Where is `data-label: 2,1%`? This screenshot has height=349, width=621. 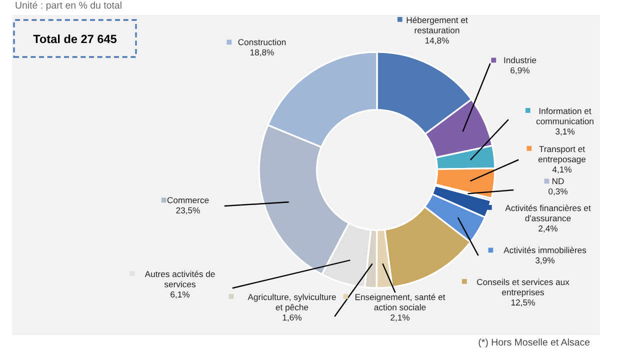 data-label: 2,1% is located at coordinates (400, 318).